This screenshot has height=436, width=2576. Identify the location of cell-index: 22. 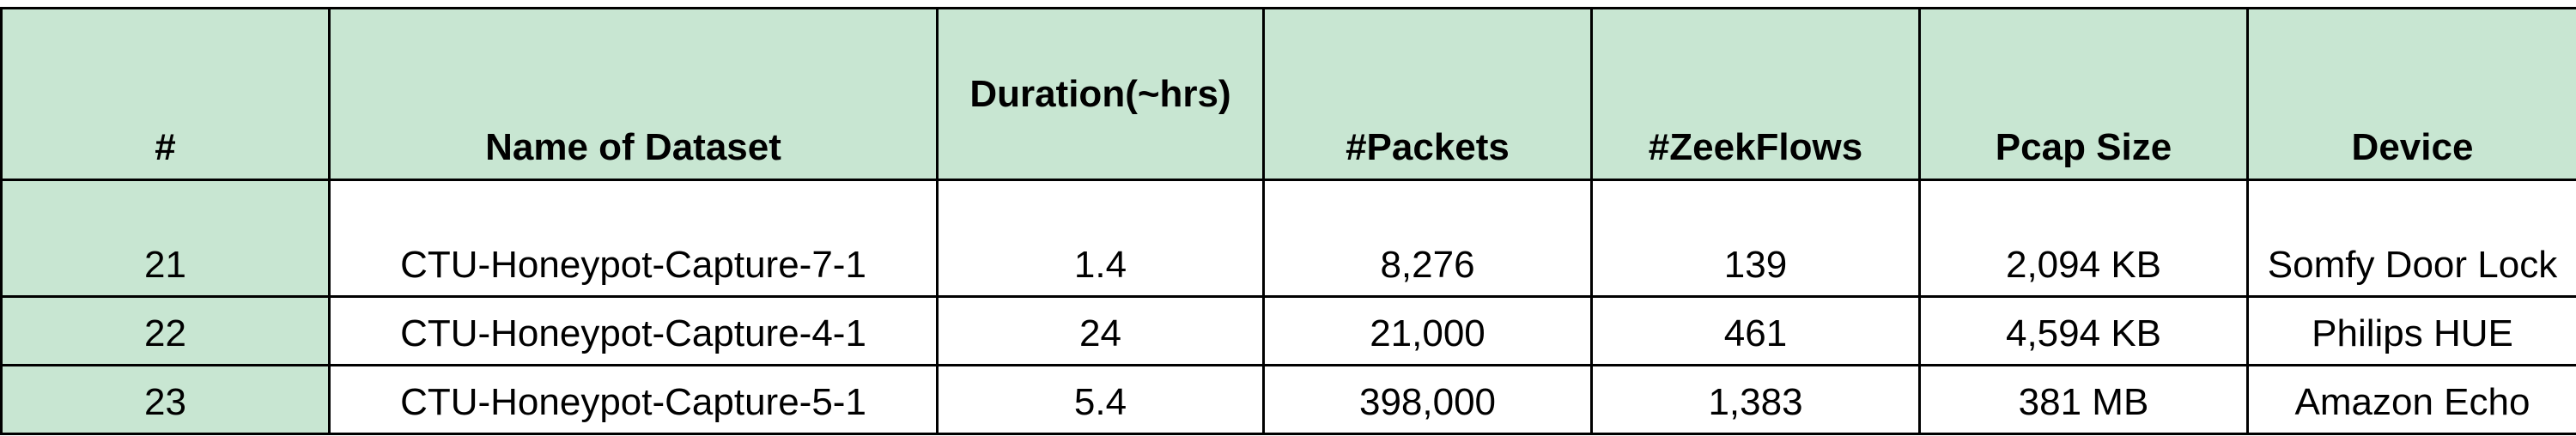
(165, 330).